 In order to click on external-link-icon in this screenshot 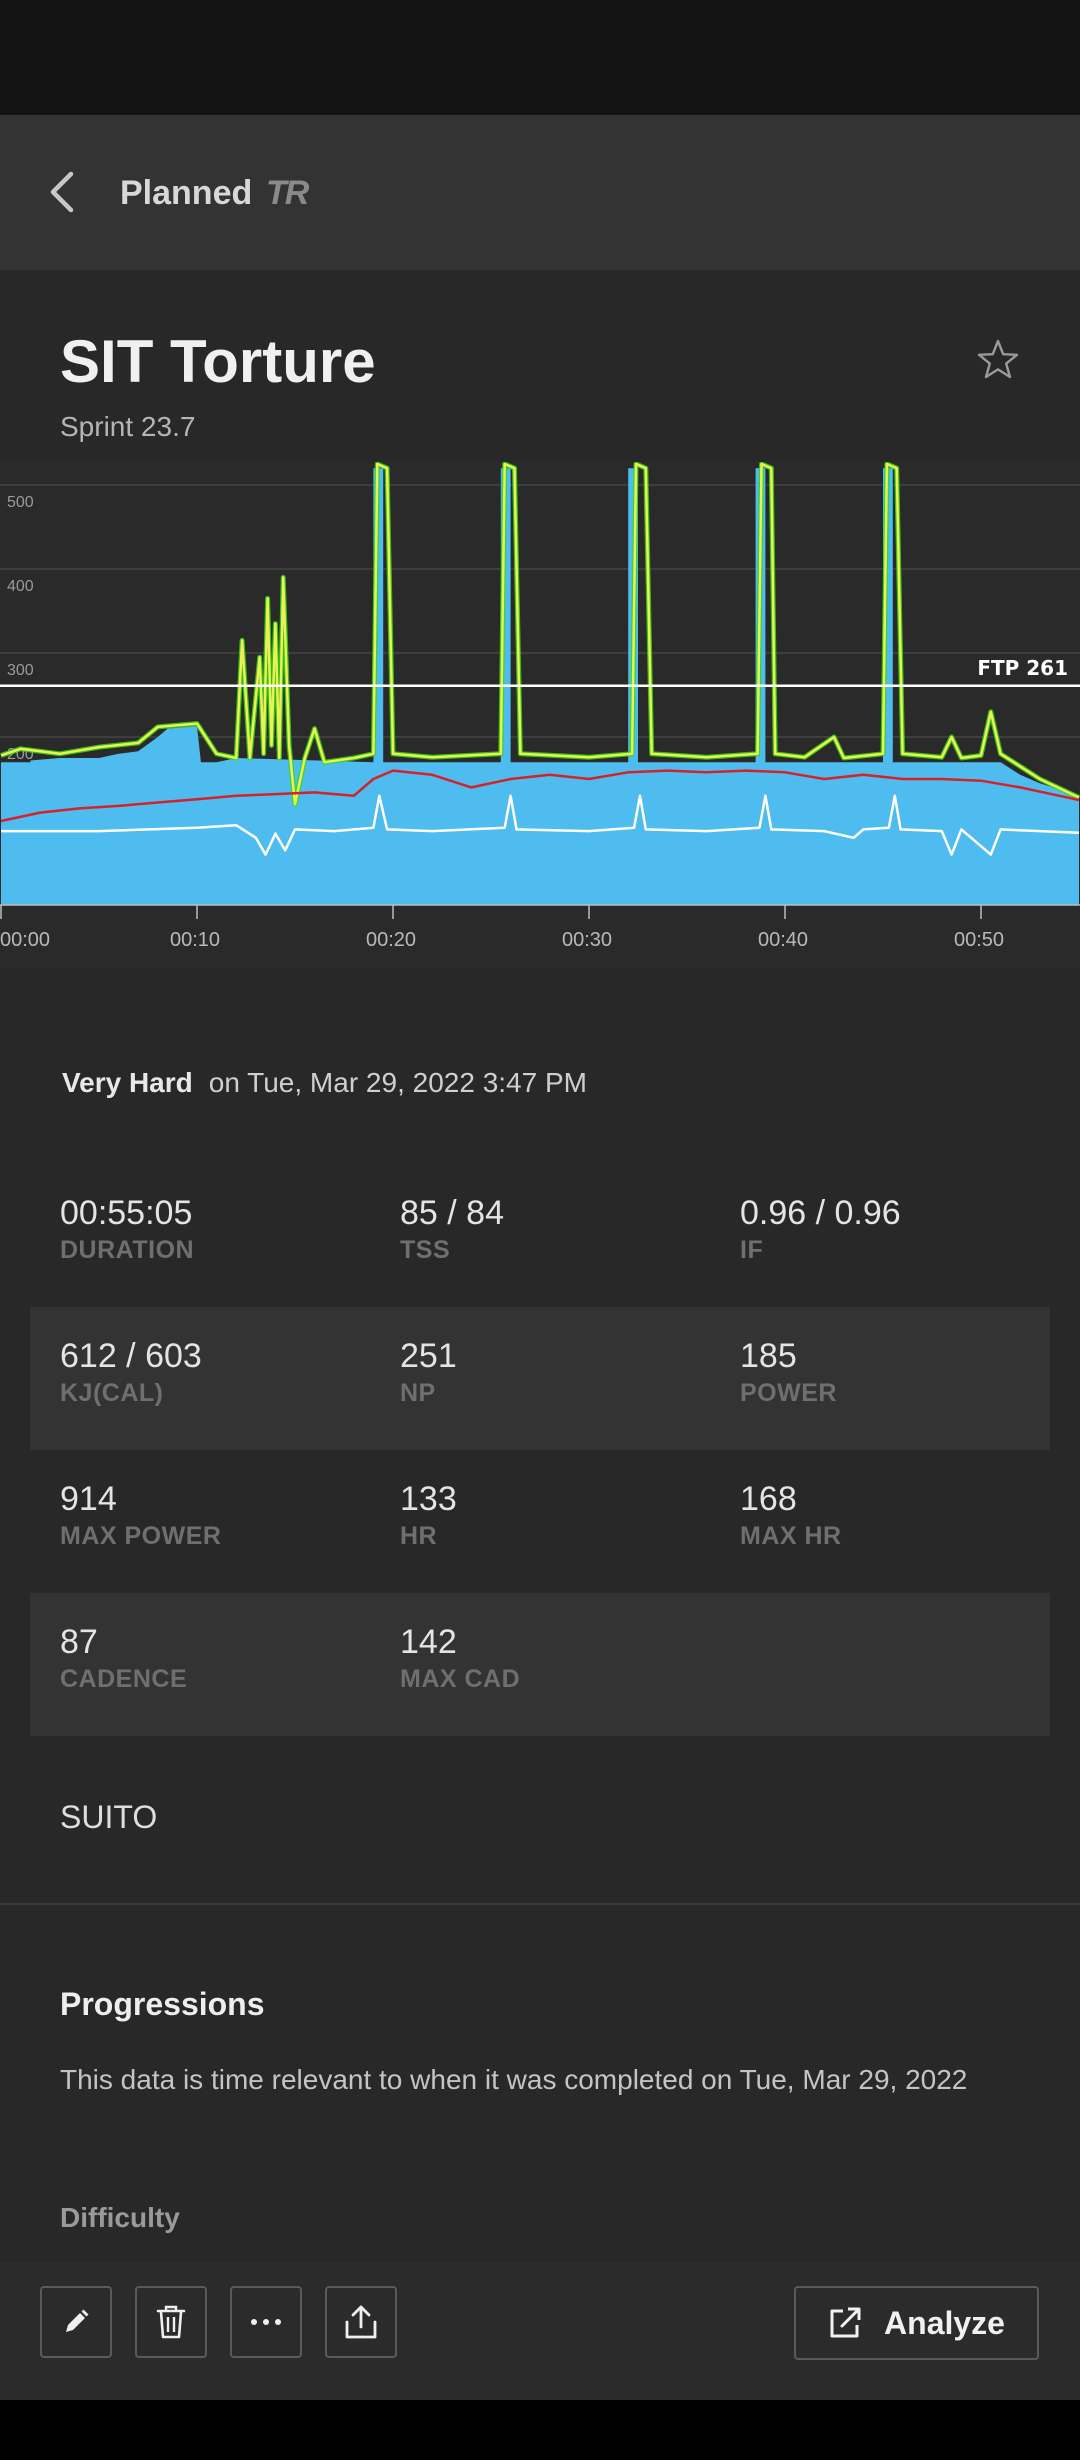, I will do `click(845, 2322)`.